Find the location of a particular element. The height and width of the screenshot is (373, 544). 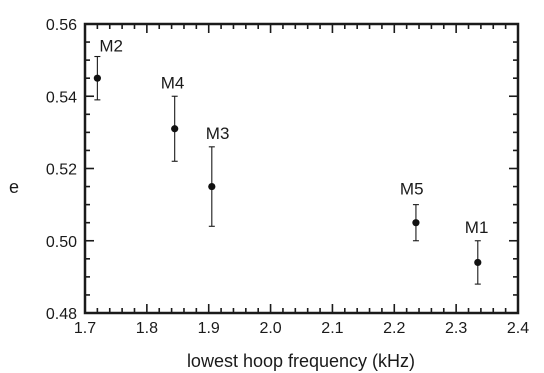

y-tick-labels: 0.48 0.50 0.52 0.54 0.56 is located at coordinates (61, 170).